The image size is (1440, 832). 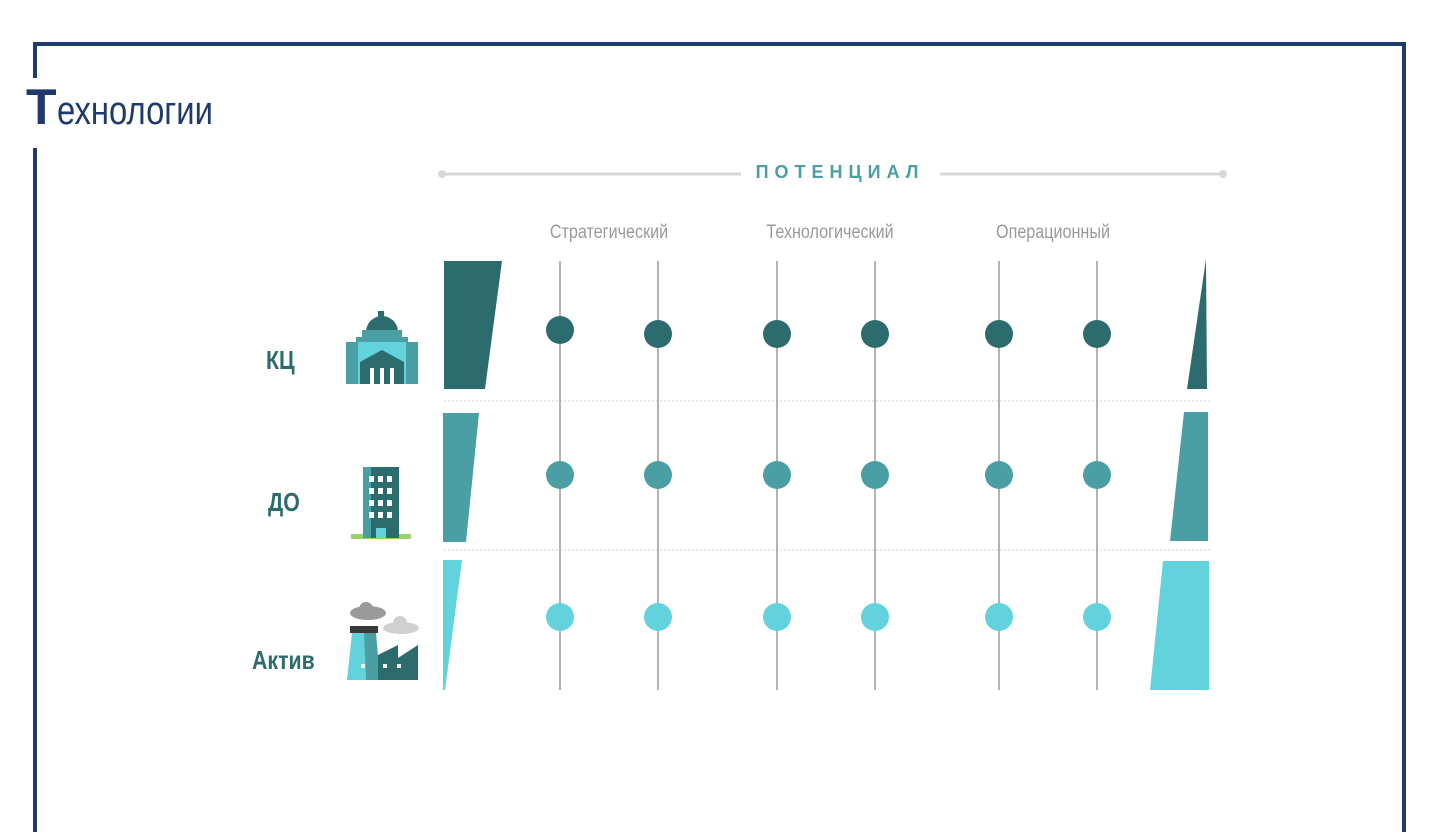 What do you see at coordinates (134, 111) in the screenshot?
I see `title-rest: ехнологии` at bounding box center [134, 111].